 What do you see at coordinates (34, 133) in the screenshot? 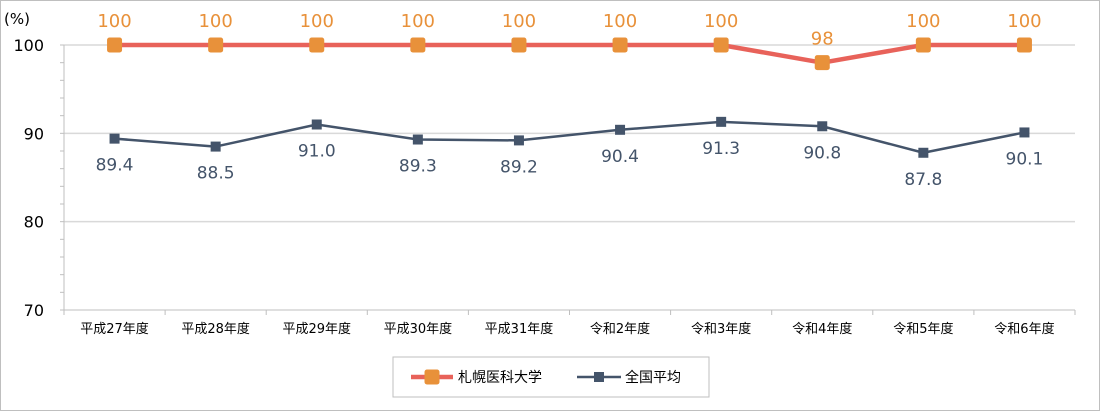
I see `y-tick-label: 90` at bounding box center [34, 133].